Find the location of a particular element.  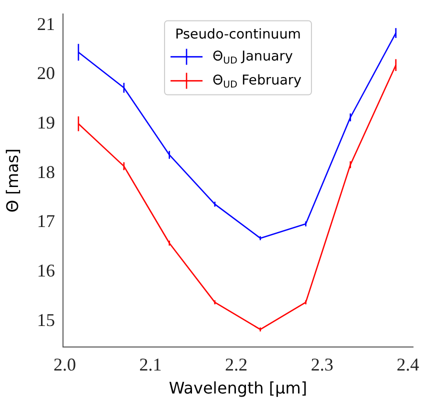

y-tick-label: 18 is located at coordinates (46, 172).